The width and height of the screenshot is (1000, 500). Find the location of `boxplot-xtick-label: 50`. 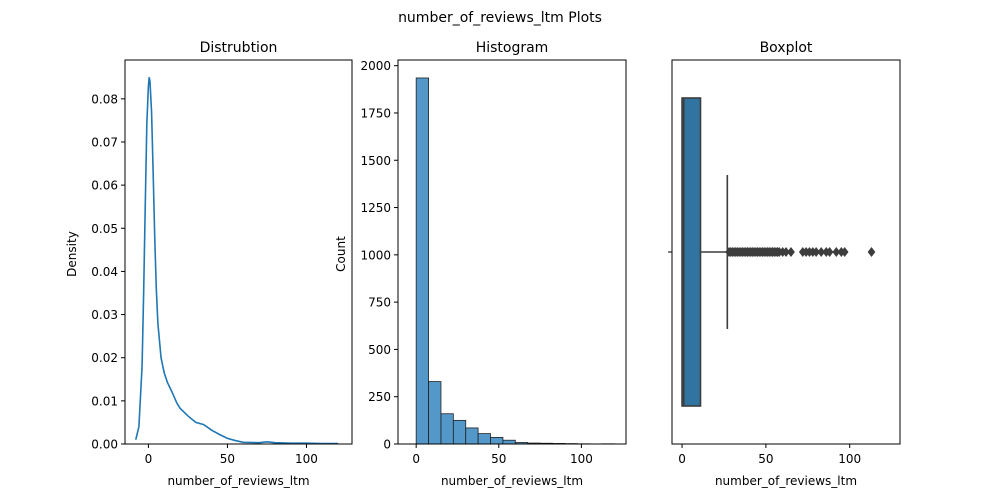

boxplot-xtick-label: 50 is located at coordinates (765, 459).